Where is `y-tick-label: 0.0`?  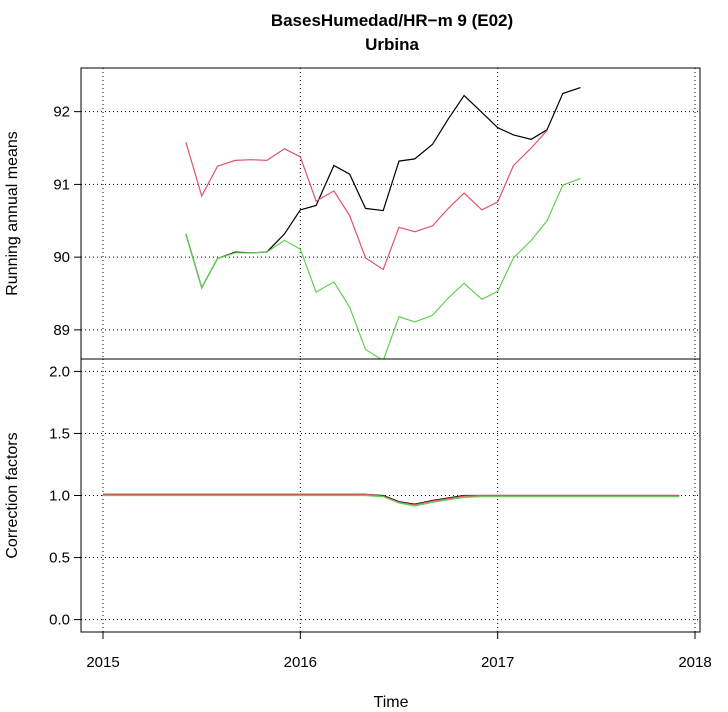
y-tick-label: 0.0 is located at coordinates (59, 620).